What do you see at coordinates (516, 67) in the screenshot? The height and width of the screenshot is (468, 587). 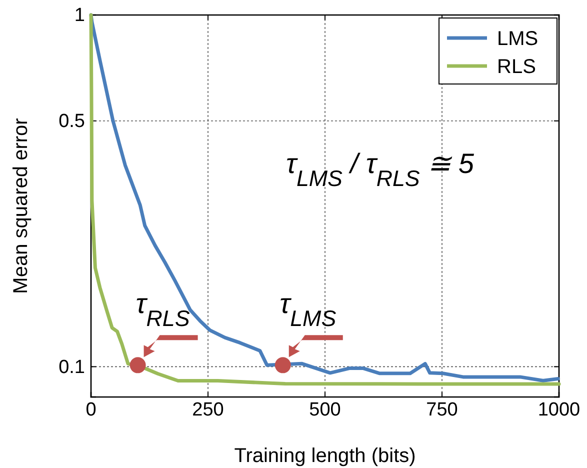 I see `legend-label: RLS` at bounding box center [516, 67].